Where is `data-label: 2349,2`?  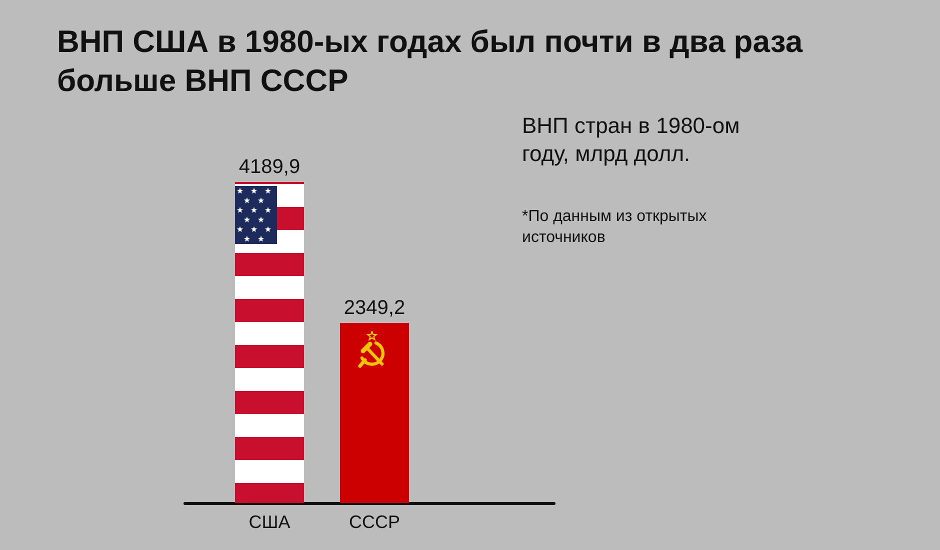
data-label: 2349,2 is located at coordinates (375, 308).